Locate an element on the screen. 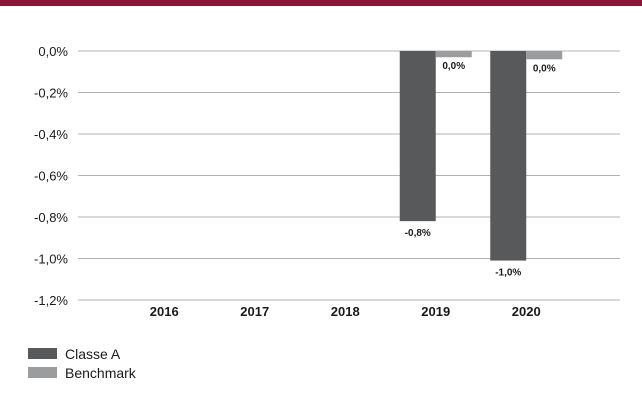 The width and height of the screenshot is (642, 394). y-tick-label: -0,4% is located at coordinates (51, 134).